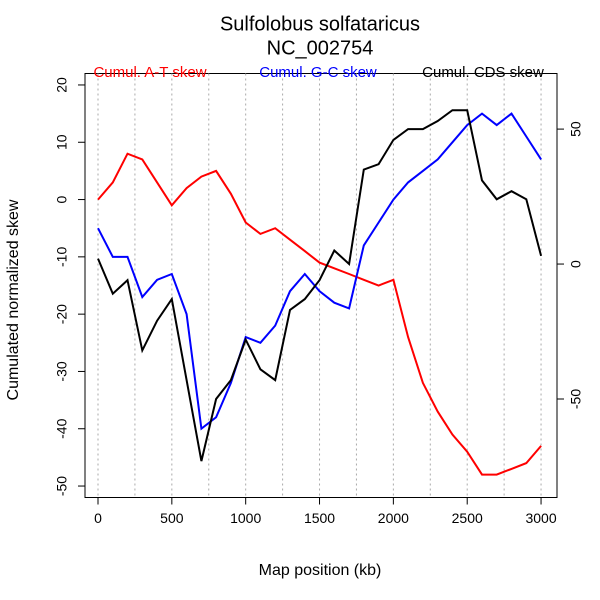 Image resolution: width=600 pixels, height=600 pixels. Describe the element at coordinates (13, 299) in the screenshot. I see `y-axis-label: Cumulated normalized skew` at that location.